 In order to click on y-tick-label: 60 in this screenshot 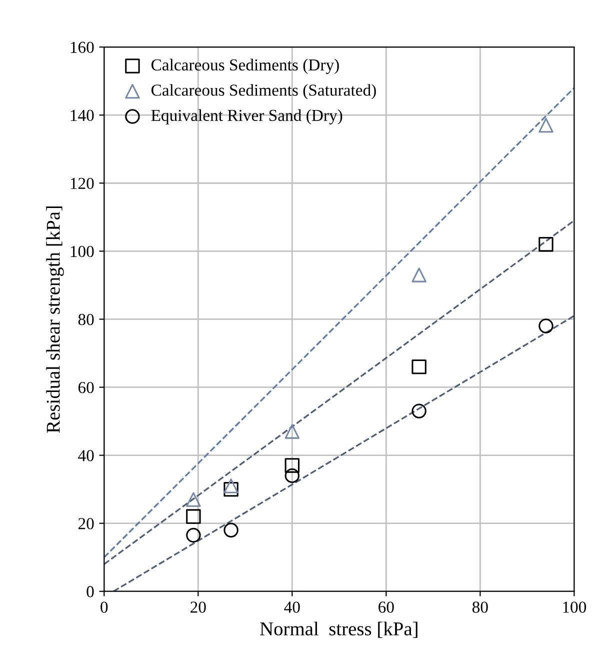, I will do `click(86, 388)`.